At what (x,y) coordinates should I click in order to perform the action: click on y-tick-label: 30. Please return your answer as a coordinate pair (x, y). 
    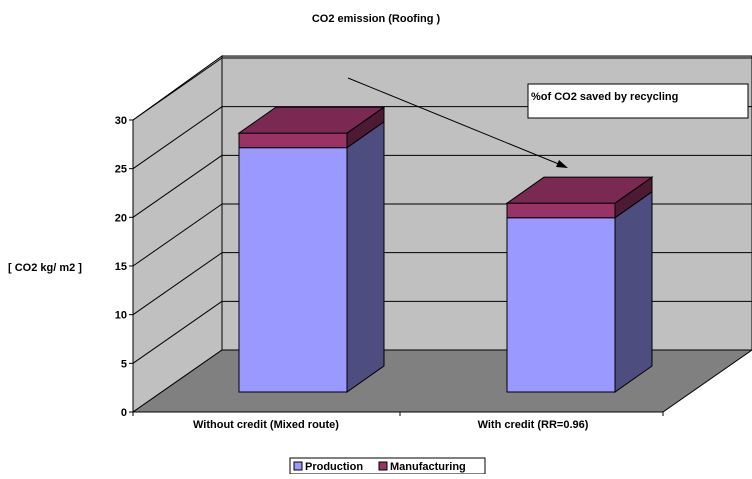
    Looking at the image, I should click on (121, 121).